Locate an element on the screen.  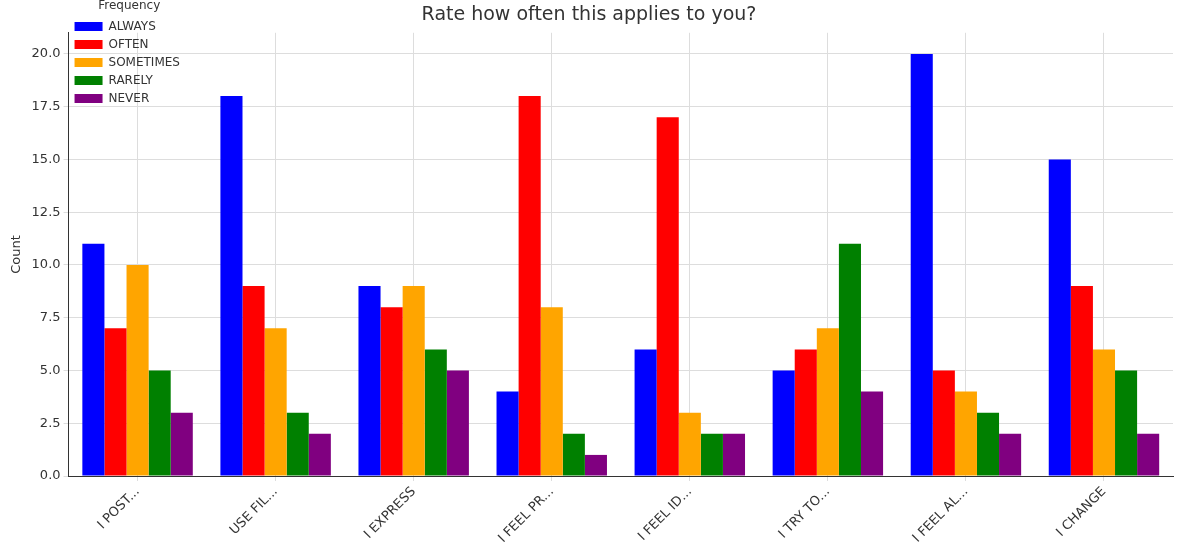
chart-title: Rate how often this applies to you? is located at coordinates (589, 13).